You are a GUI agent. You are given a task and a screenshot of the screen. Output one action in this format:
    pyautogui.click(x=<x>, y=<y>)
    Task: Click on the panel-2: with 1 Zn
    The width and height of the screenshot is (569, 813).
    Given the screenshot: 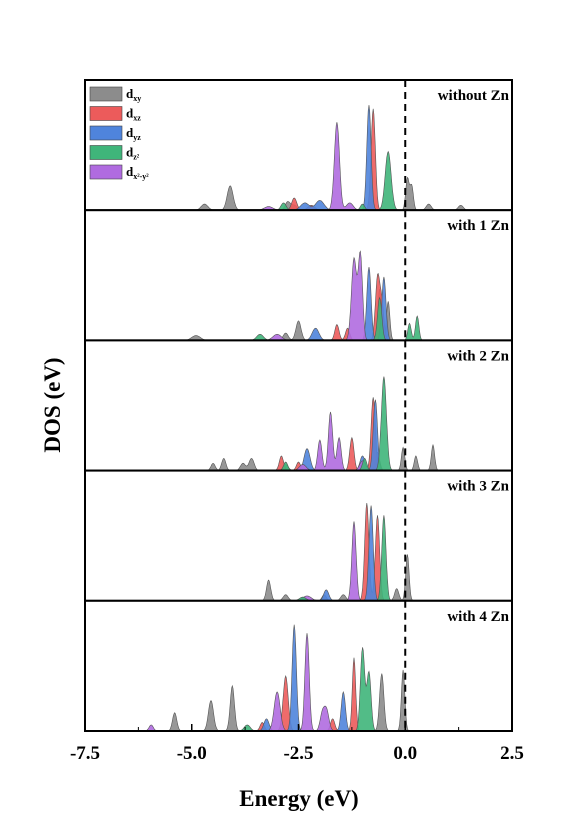 What is the action you would take?
    pyautogui.click(x=298, y=275)
    